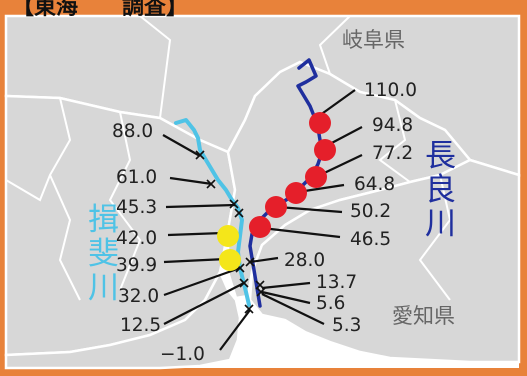 The height and width of the screenshot is (376, 527). What do you see at coordinates (158, 243) in the screenshot?
I see `km-labels-left: 88.0 61.0 45.3 42.0 39.9 32.0 12.5 −1.0` at bounding box center [158, 243].